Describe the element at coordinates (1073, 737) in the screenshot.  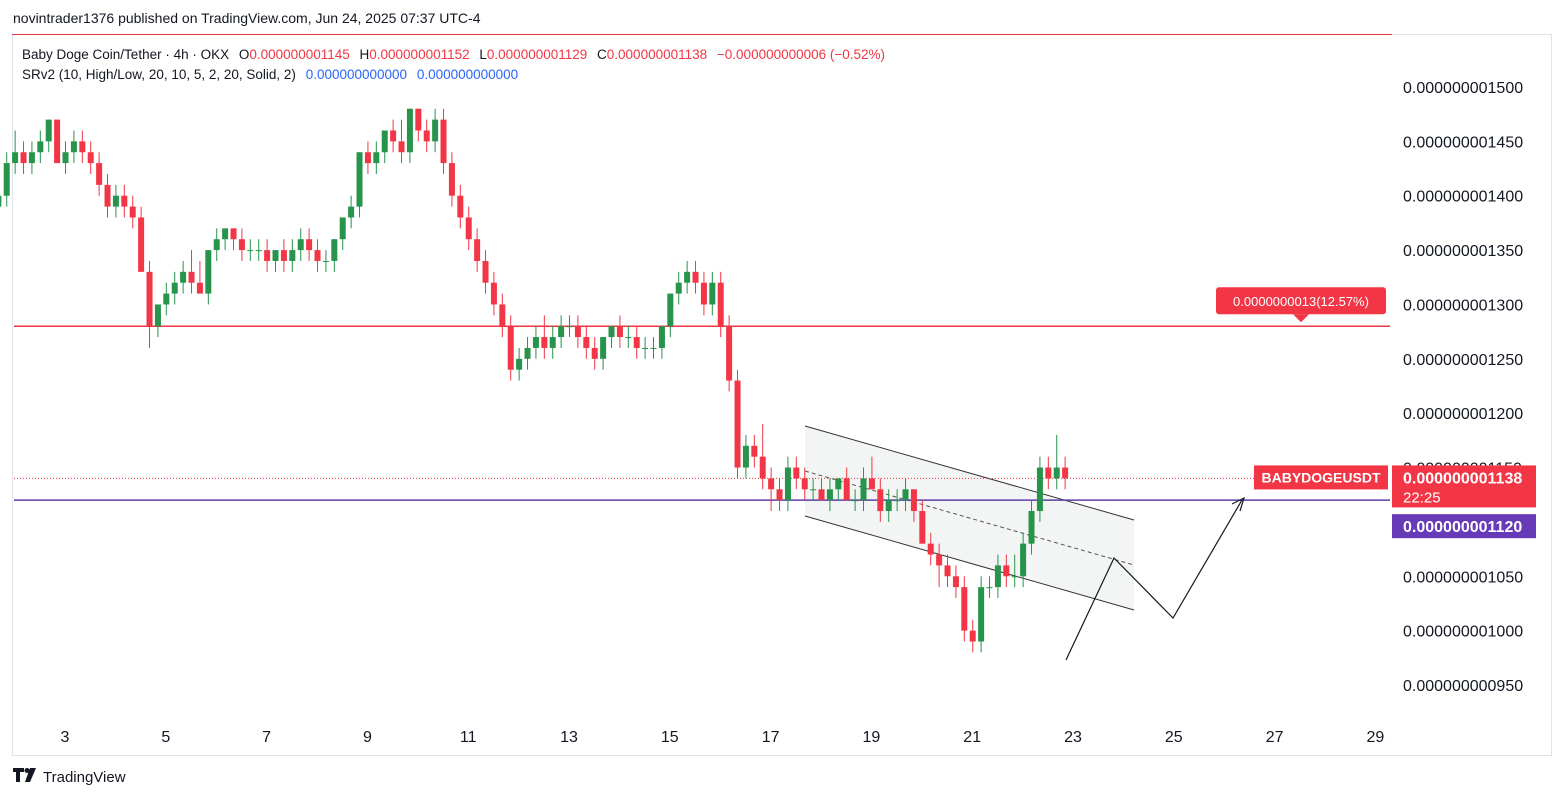
I see `x-tick-label: 23` at that location.